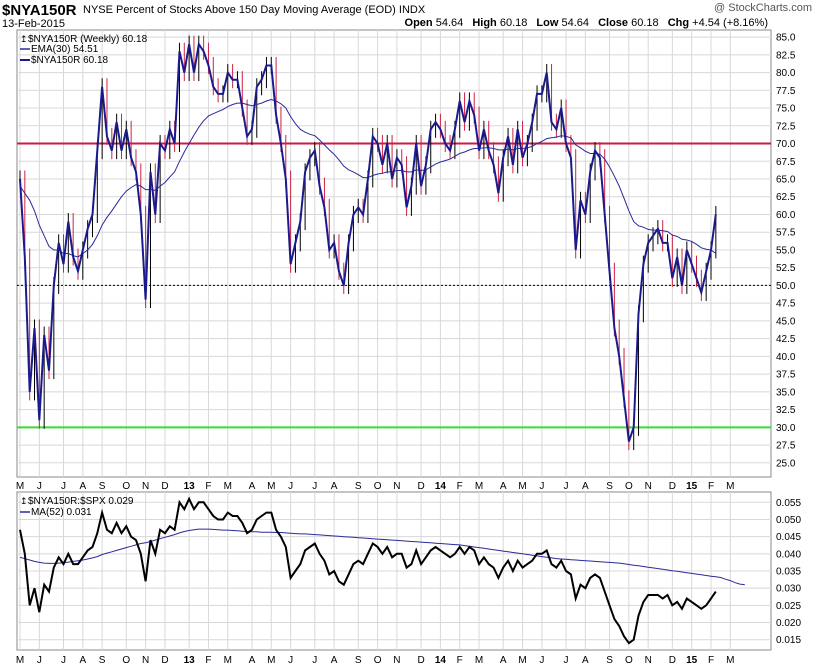 The image size is (820, 668). I want to click on month-label: 13, so click(190, 486).